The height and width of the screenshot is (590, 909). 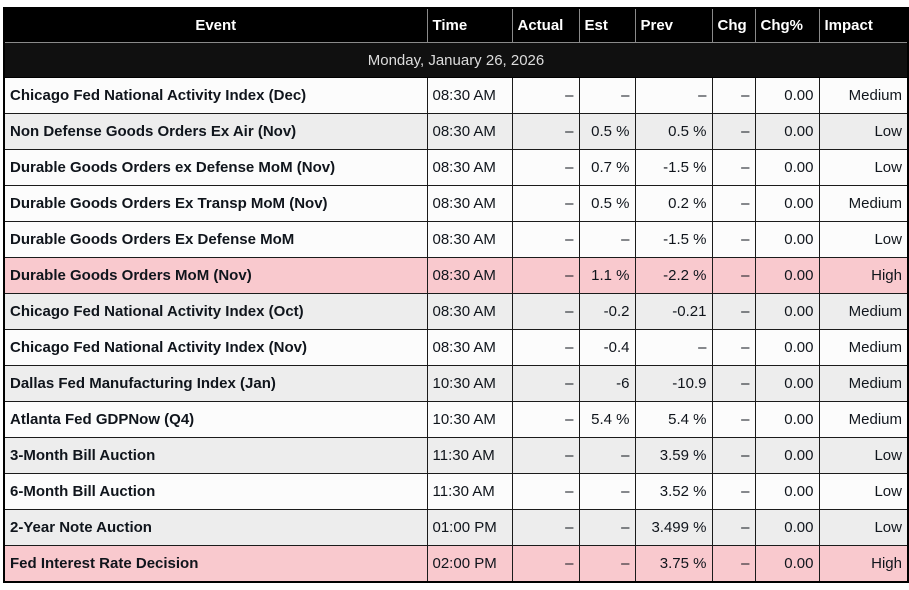 I want to click on event-name-cell: Atlanta Fed GDPNow (Q4), so click(x=215, y=419).